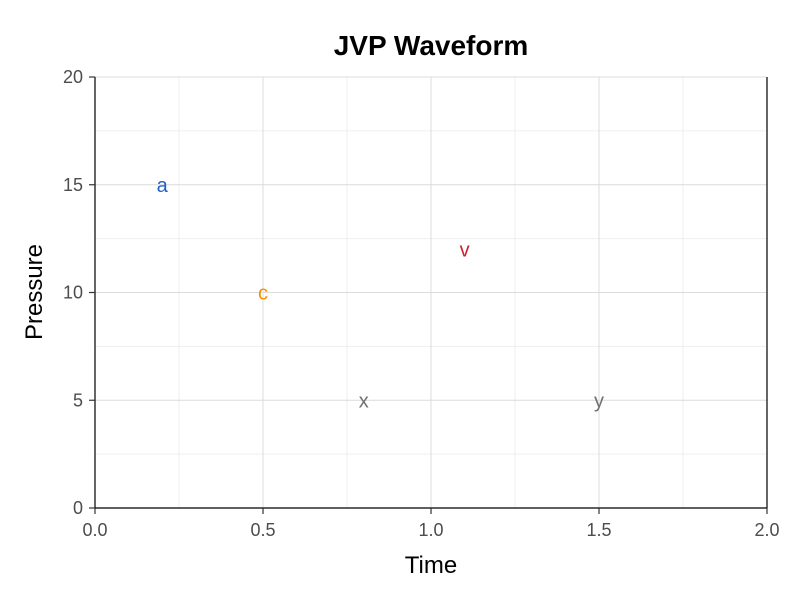 The height and width of the screenshot is (600, 800). I want to click on point-label-a: a, so click(163, 186).